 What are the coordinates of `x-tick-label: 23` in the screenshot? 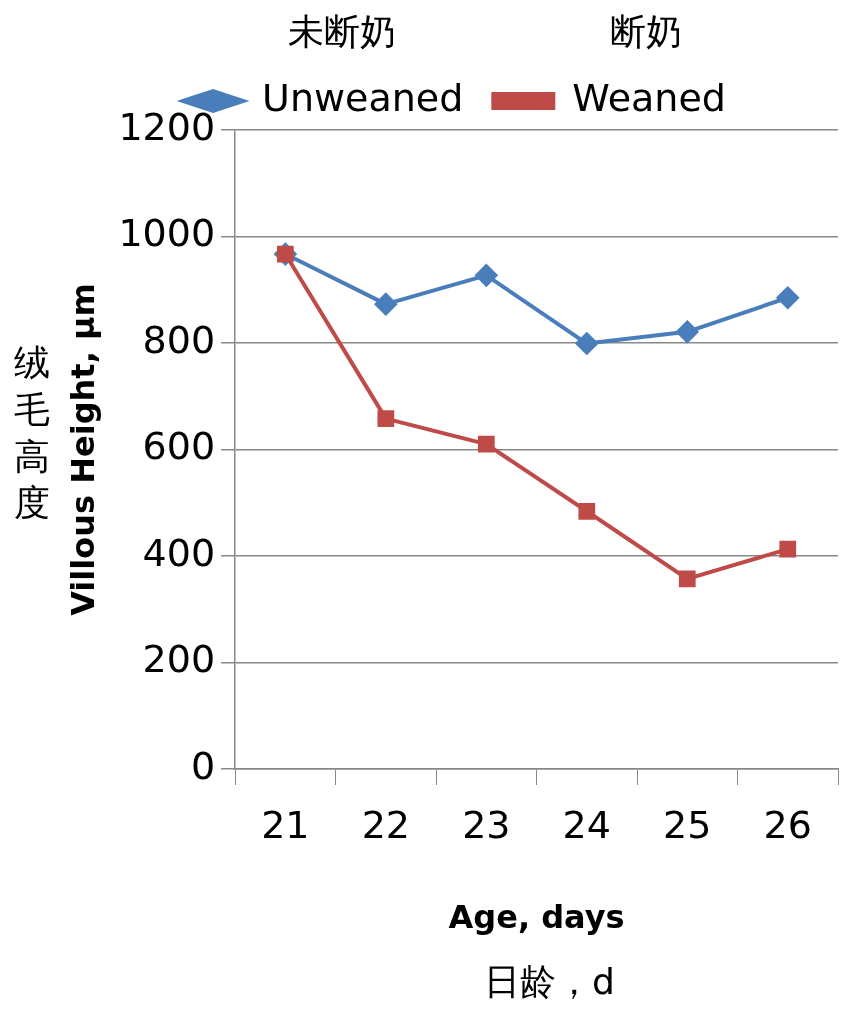 It's located at (486, 824).